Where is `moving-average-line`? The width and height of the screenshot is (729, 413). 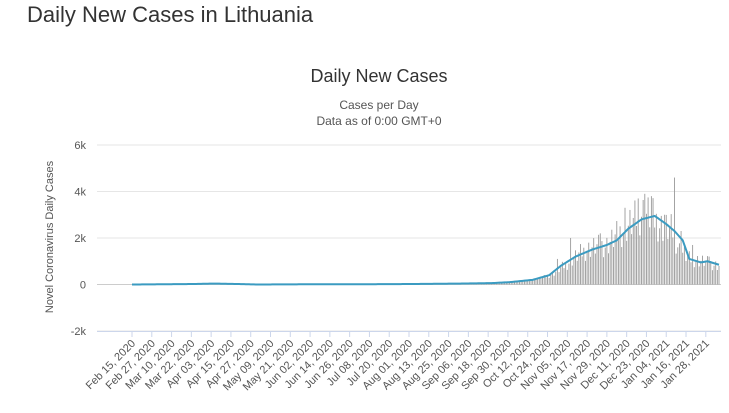 moving-average-line is located at coordinates (425, 250).